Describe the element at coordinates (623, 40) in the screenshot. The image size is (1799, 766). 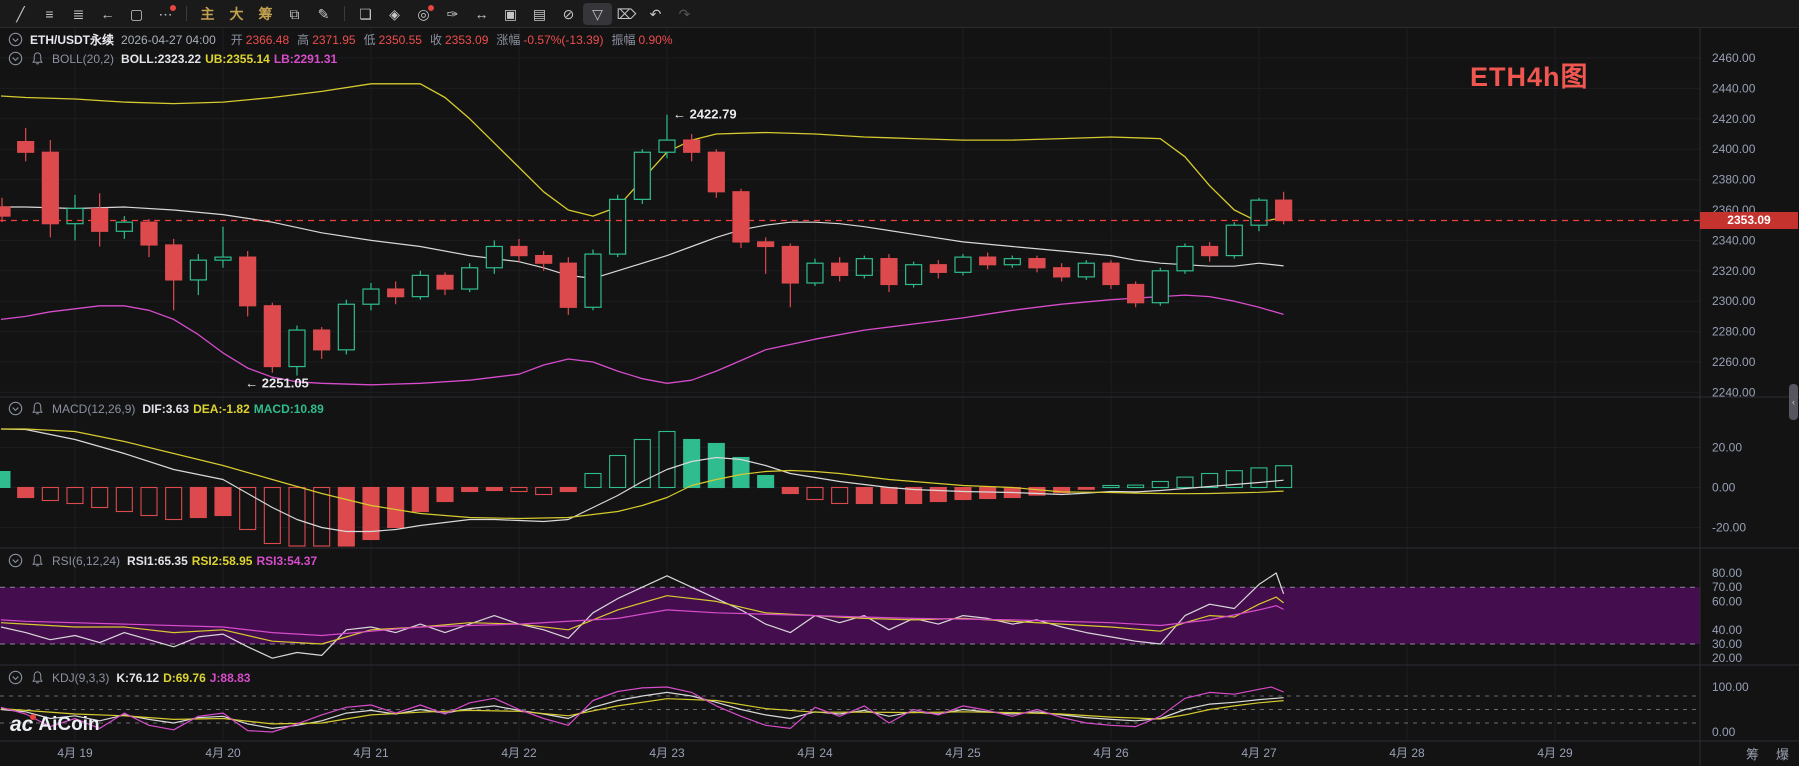
I see `field-label: 振幅` at that location.